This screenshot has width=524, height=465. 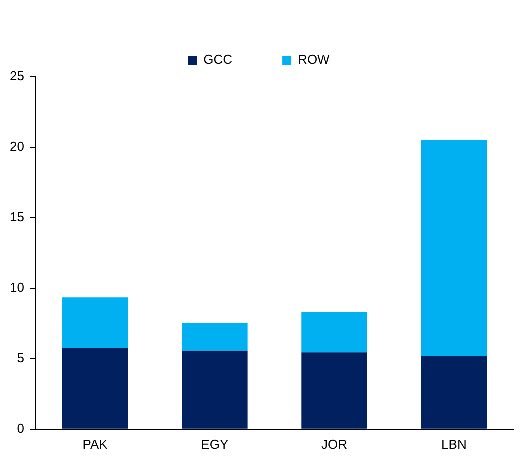 What do you see at coordinates (17, 217) in the screenshot?
I see `y-tick-label: 15` at bounding box center [17, 217].